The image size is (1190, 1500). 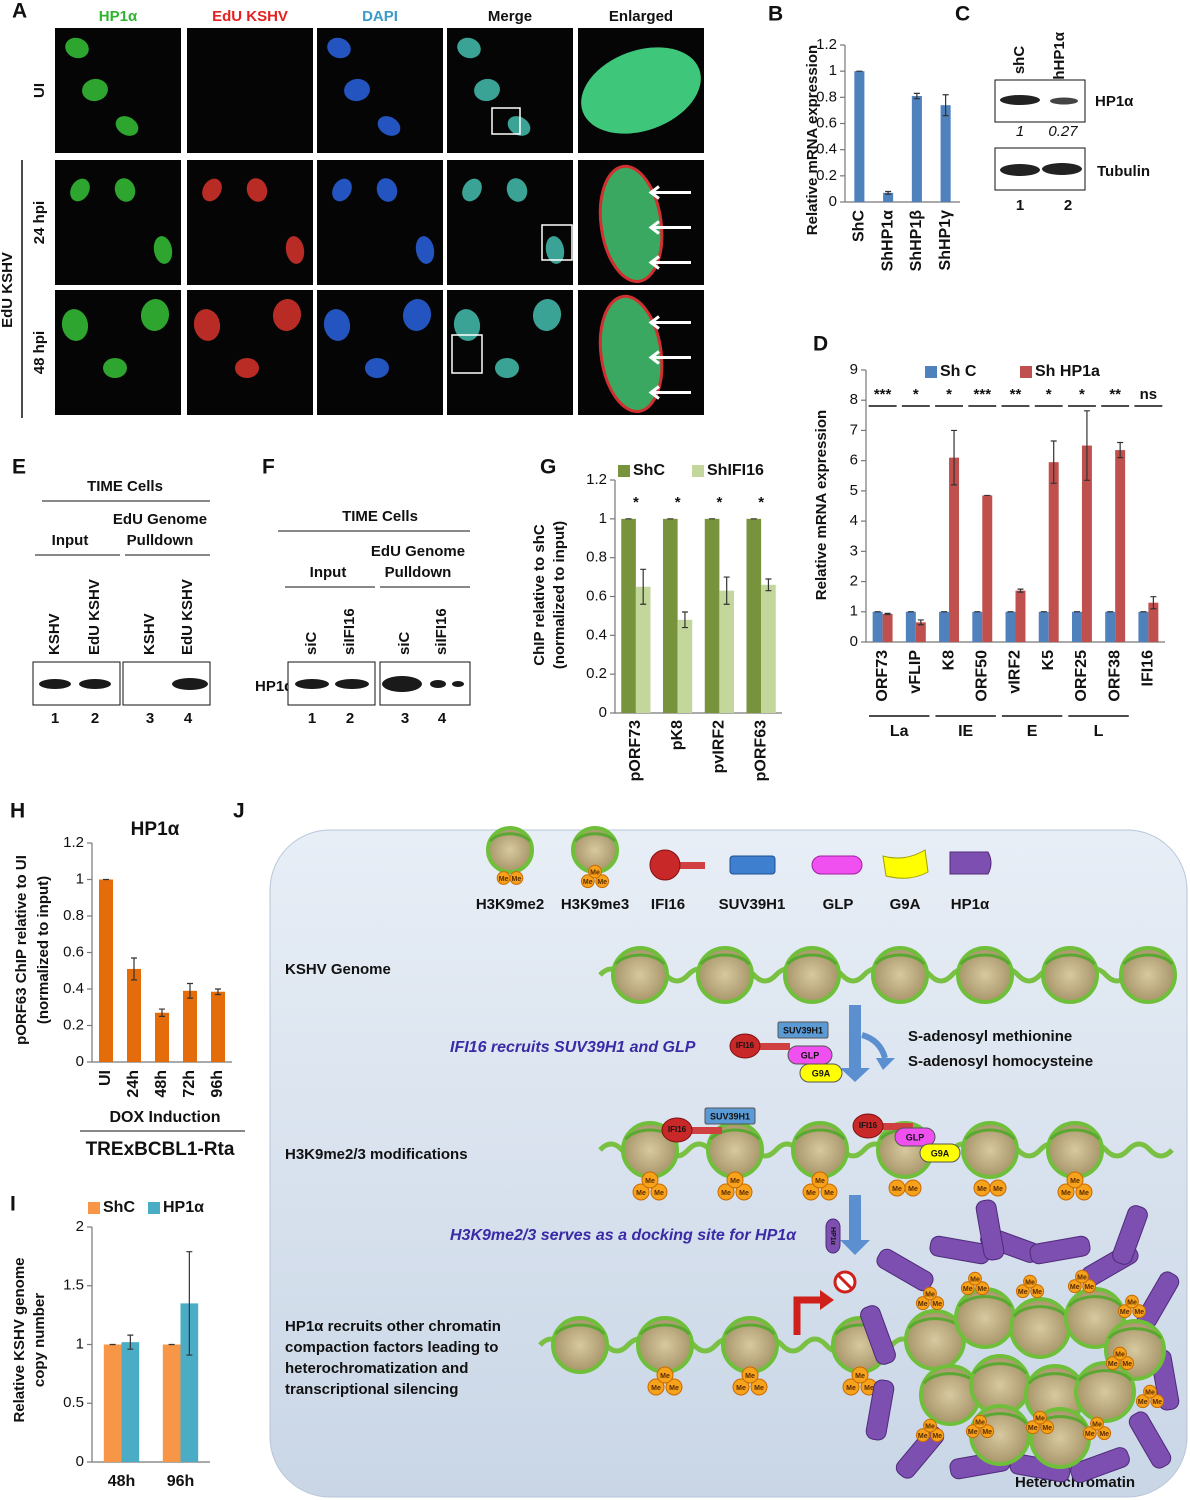 I want to click on chart-subtitle: TRExBCBL1-Rta, so click(x=160, y=1149).